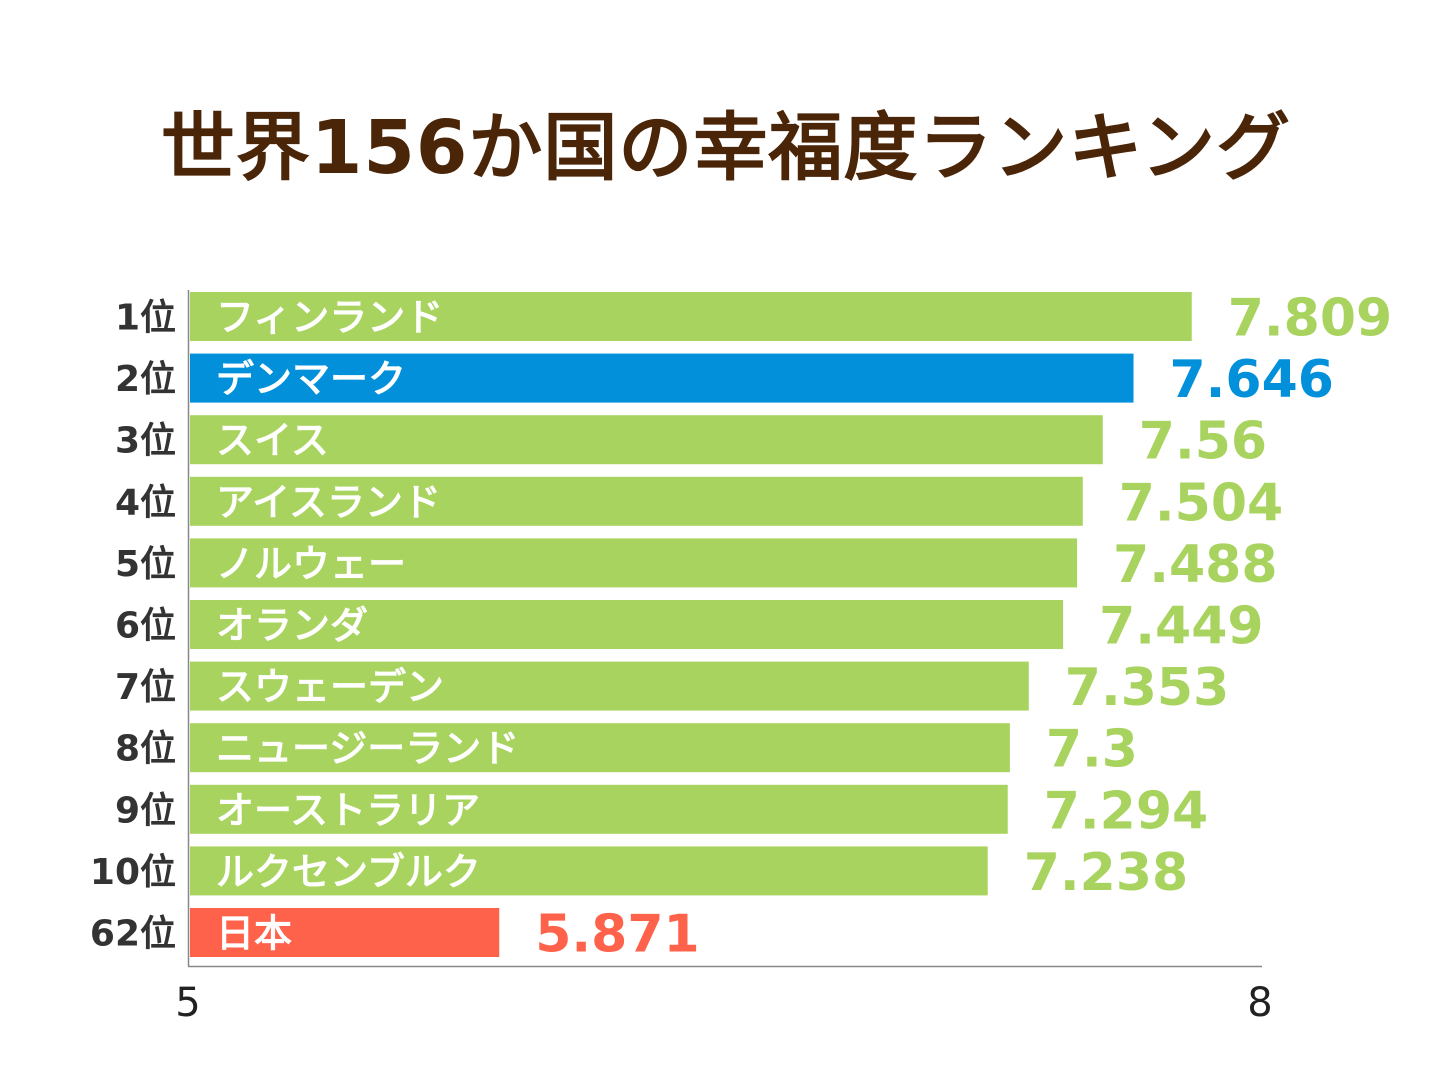  I want to click on chart-title: 世界156か国の幸福度ランキング, so click(726, 148).